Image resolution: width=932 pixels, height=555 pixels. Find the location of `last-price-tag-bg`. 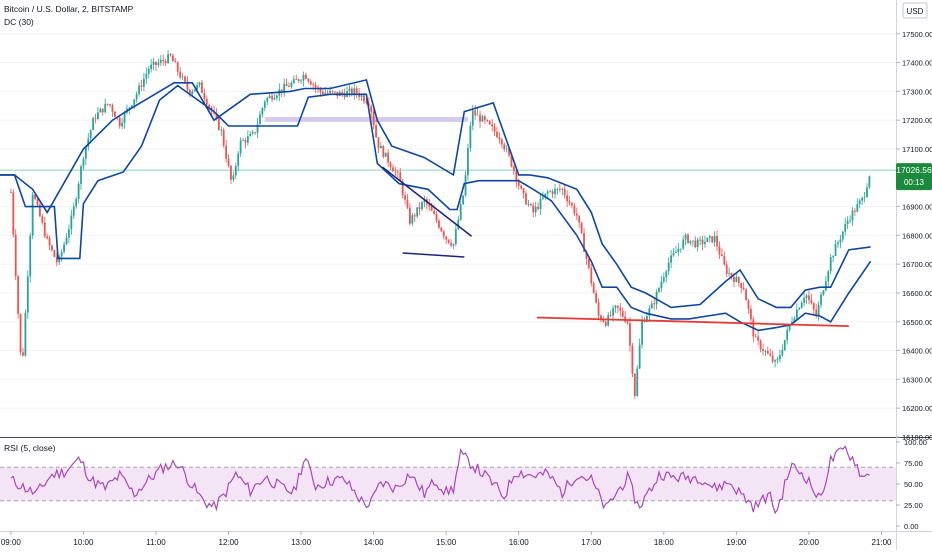

last-price-tag-bg is located at coordinates (914, 177).